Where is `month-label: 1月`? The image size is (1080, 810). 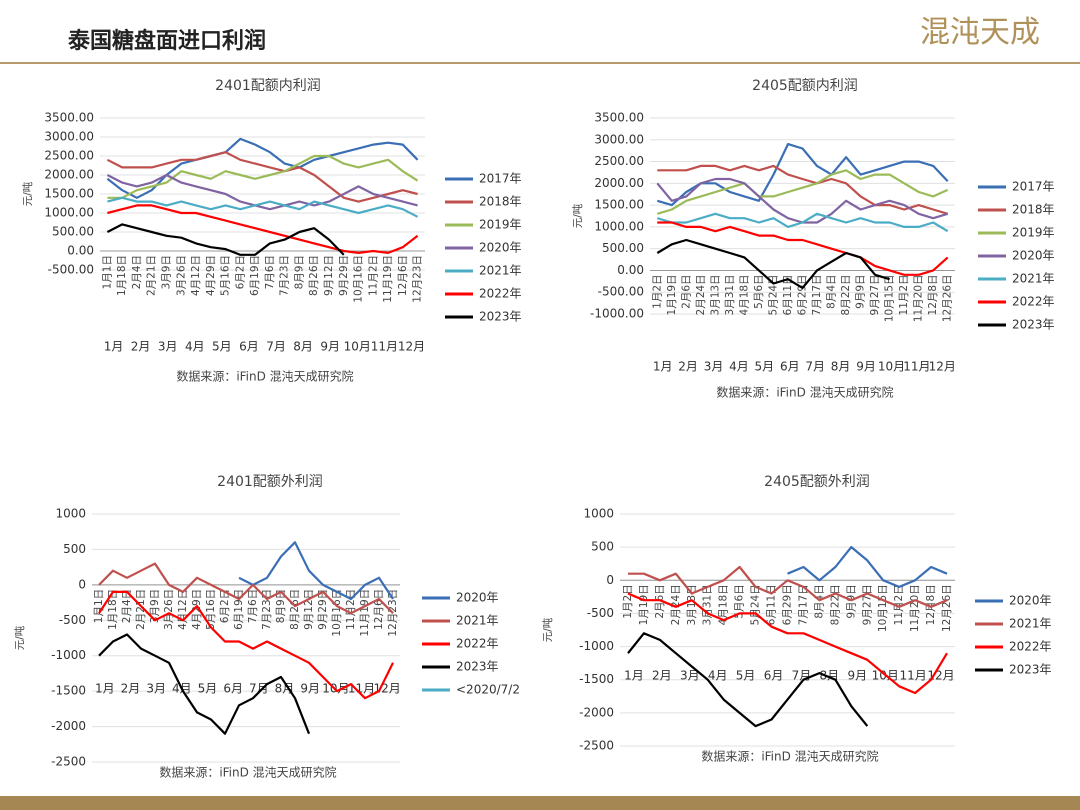 month-label: 1月 is located at coordinates (634, 676).